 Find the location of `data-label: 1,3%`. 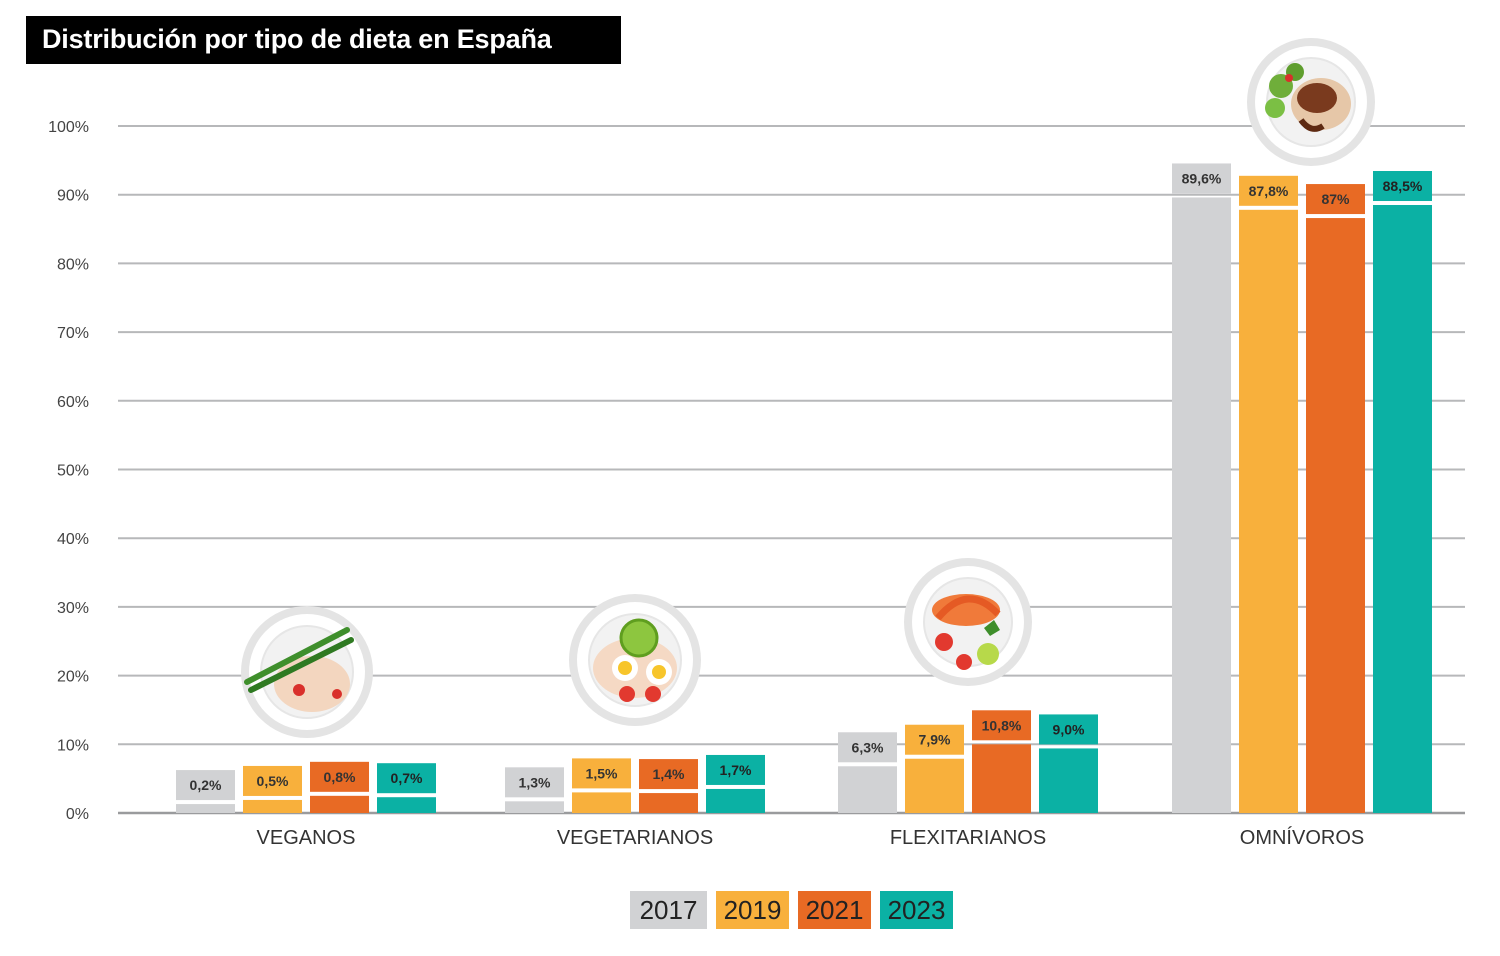

data-label: 1,3% is located at coordinates (535, 782).